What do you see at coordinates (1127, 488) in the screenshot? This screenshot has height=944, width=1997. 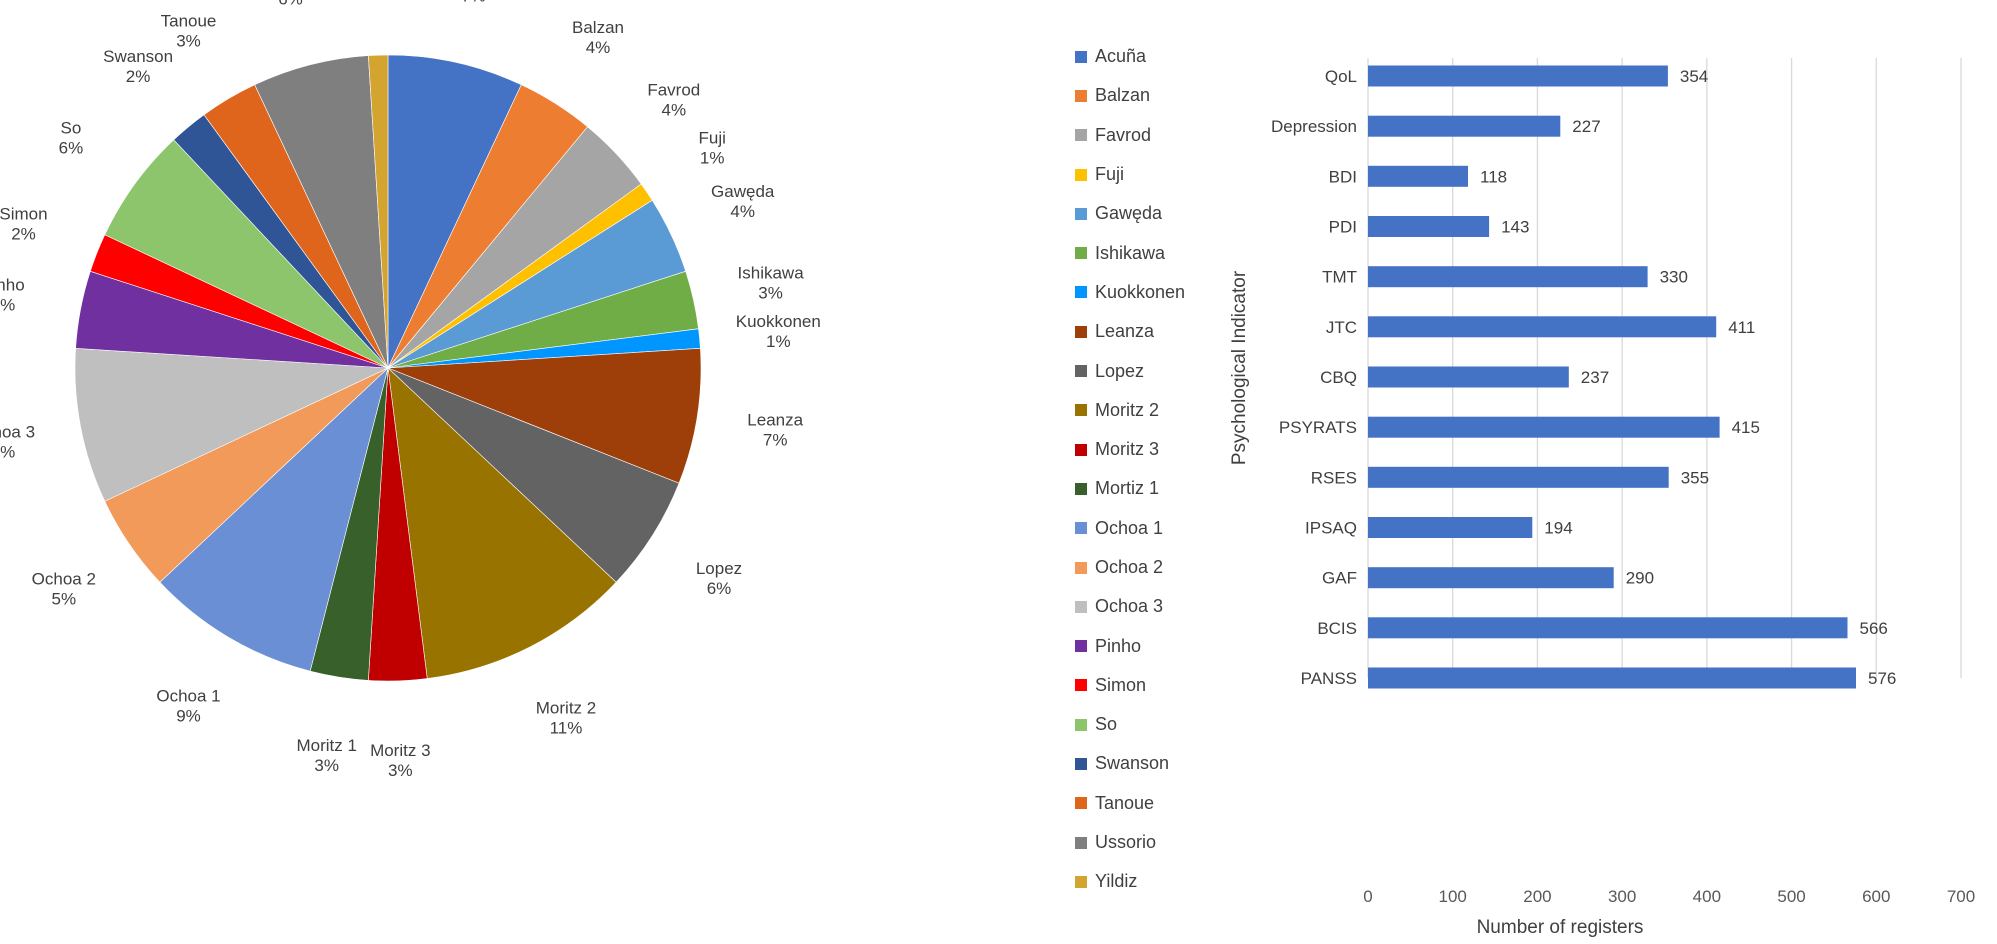 I see `legend-label: Mortiz 1` at bounding box center [1127, 488].